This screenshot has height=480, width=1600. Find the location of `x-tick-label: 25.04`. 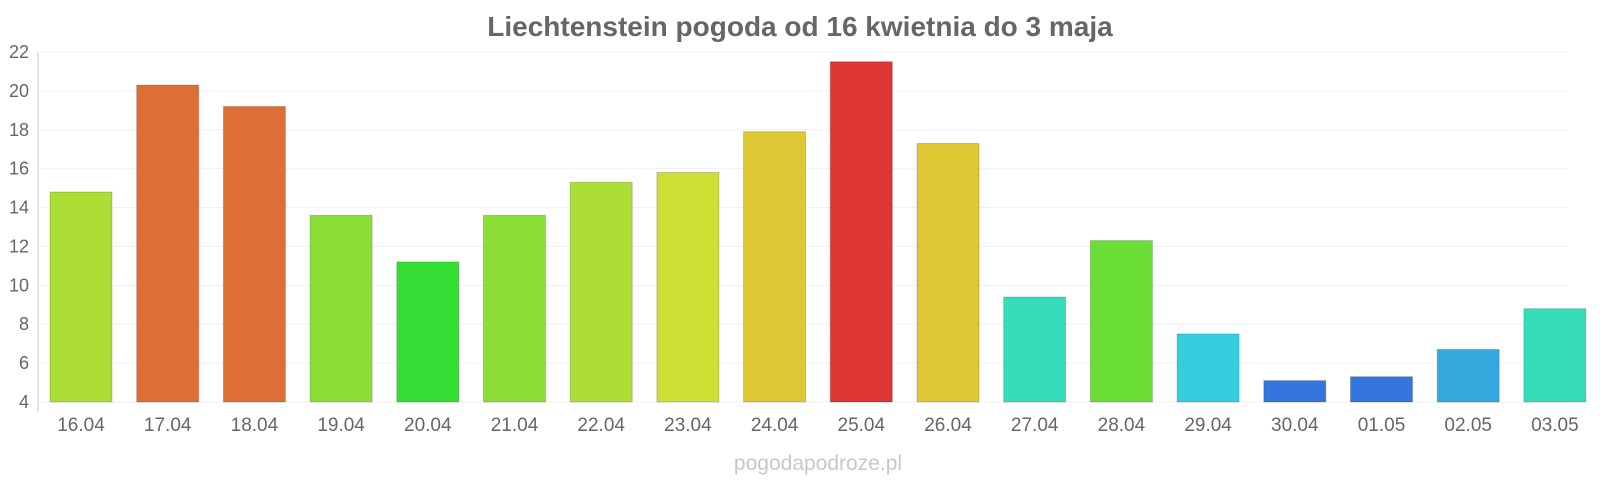

x-tick-label: 25.04 is located at coordinates (862, 425).